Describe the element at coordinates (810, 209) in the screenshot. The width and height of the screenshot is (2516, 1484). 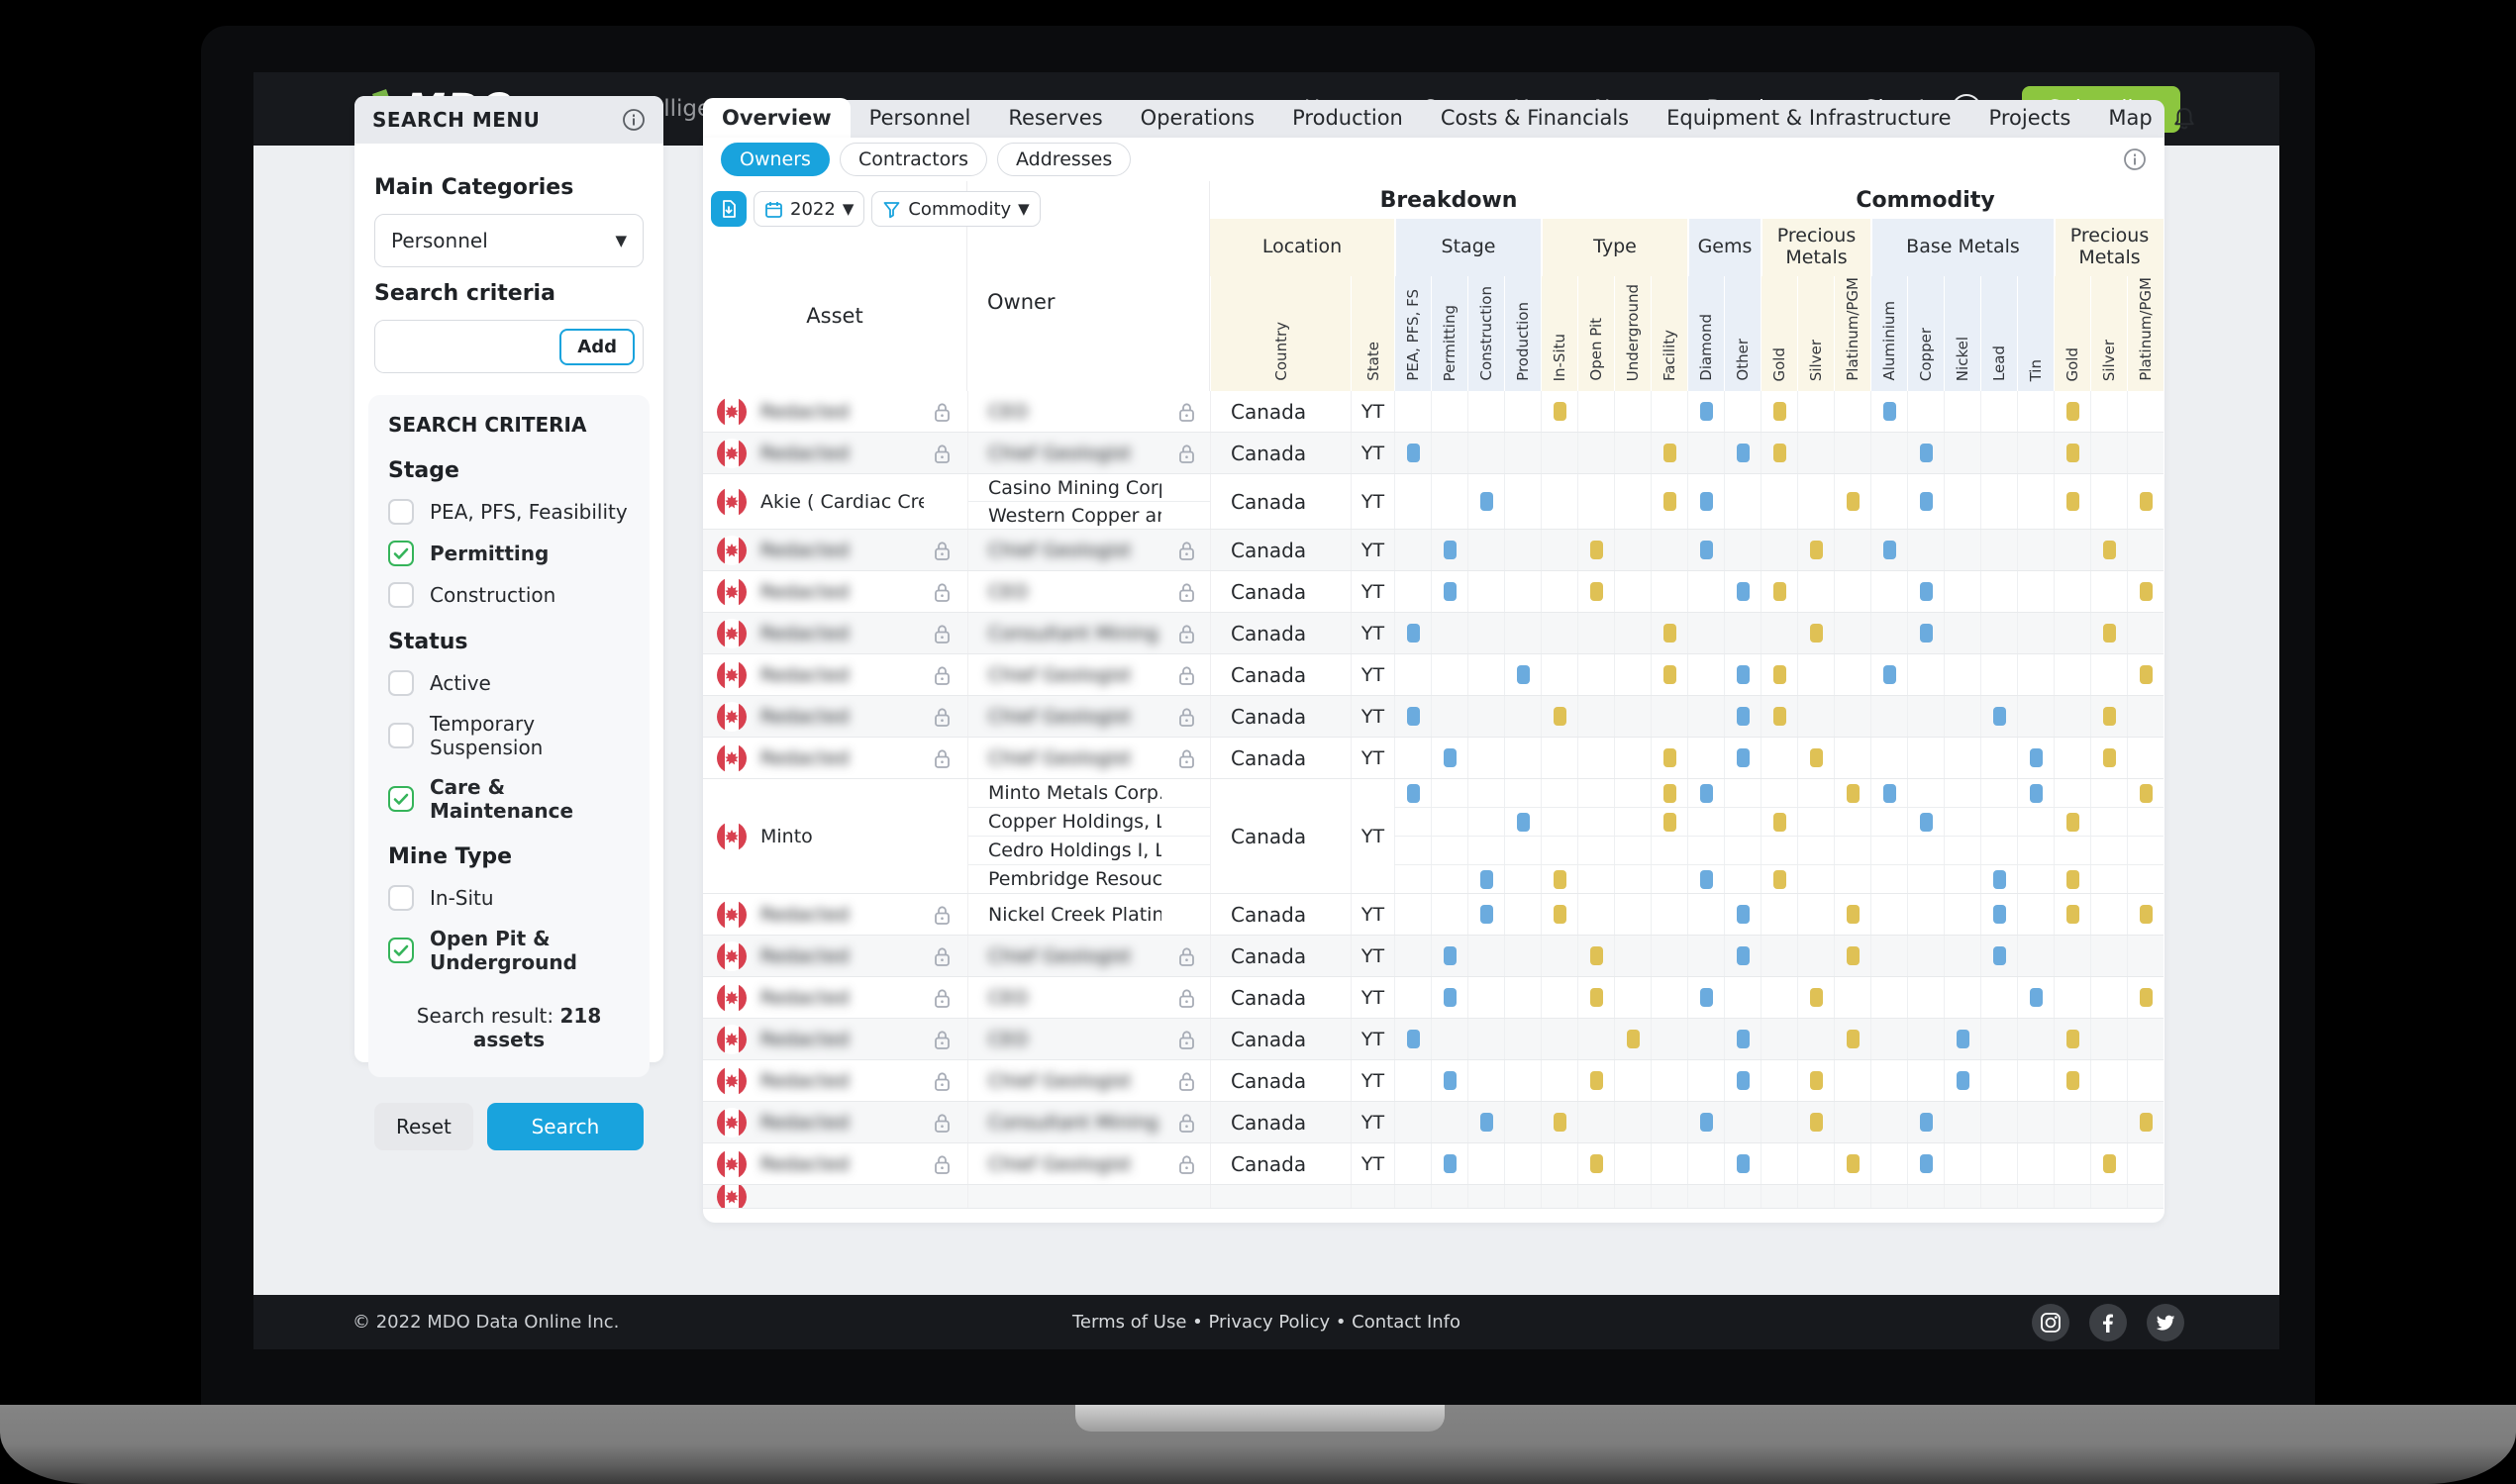
I see `year-dropdown: 2022 ▼` at that location.